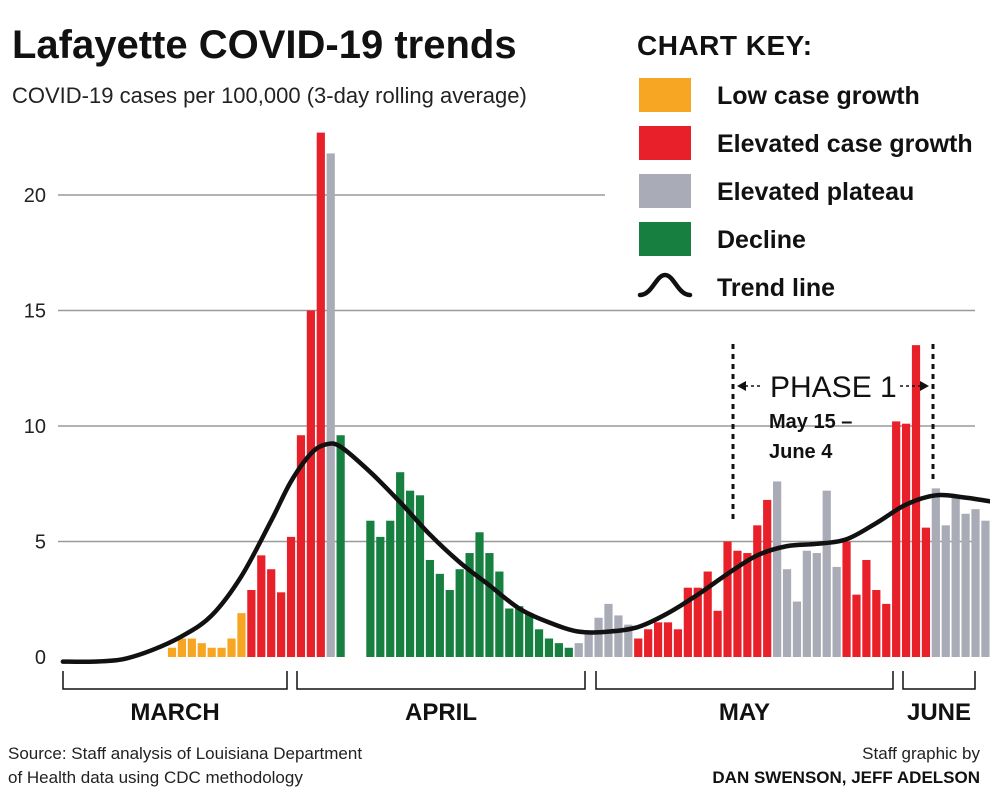  I want to click on y-tick-label: 0, so click(40, 658).